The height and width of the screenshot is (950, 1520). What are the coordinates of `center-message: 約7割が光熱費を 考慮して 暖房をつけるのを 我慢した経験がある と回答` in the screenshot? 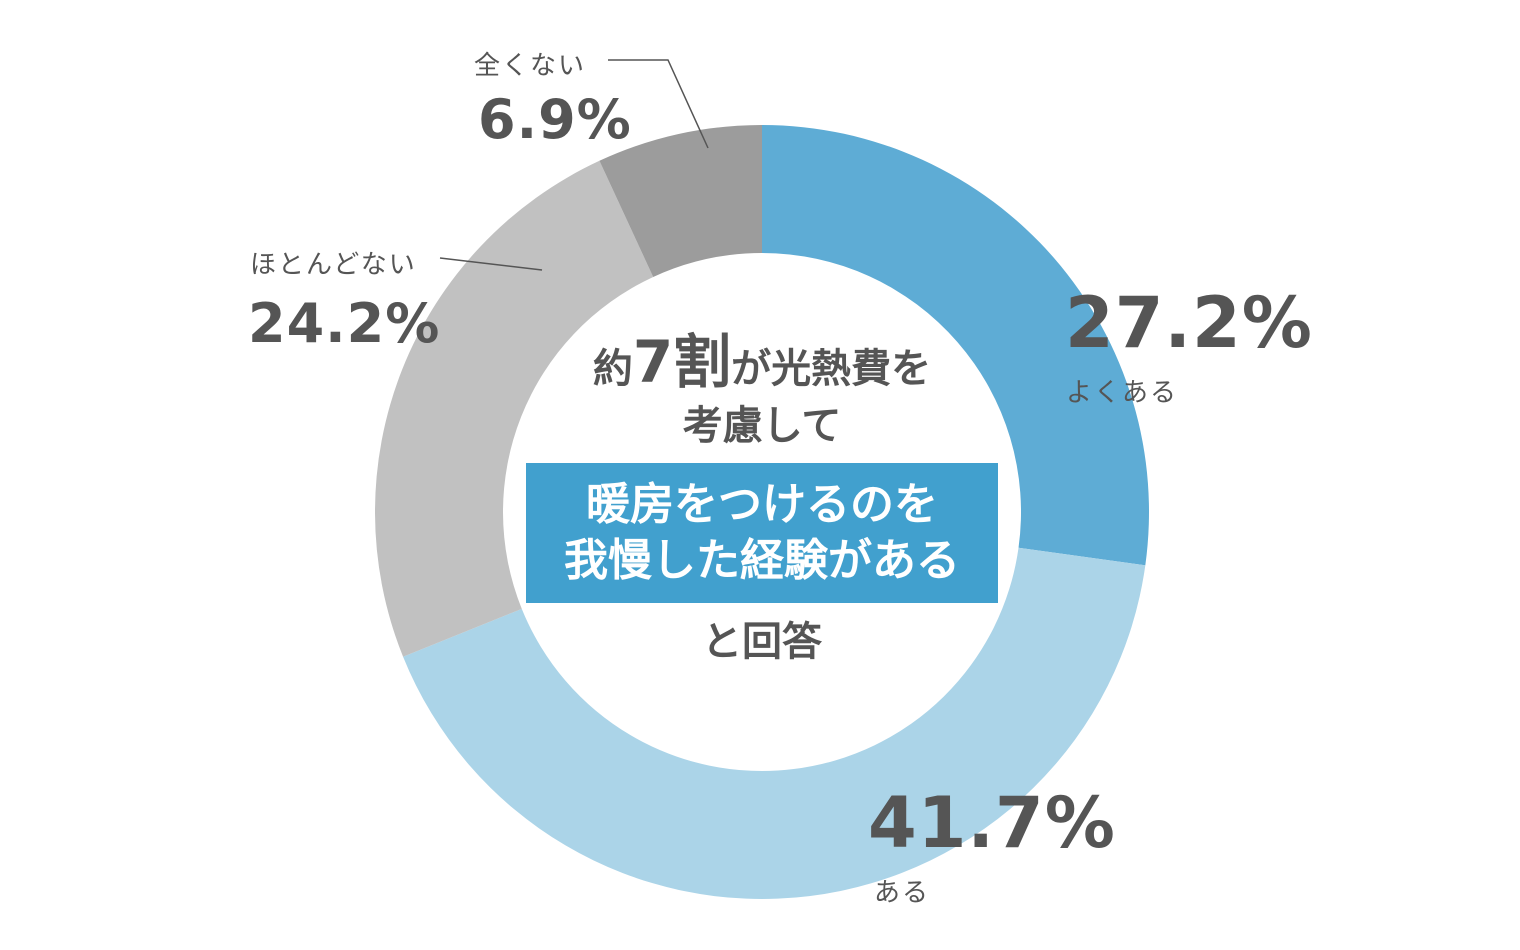 It's located at (762, 503).